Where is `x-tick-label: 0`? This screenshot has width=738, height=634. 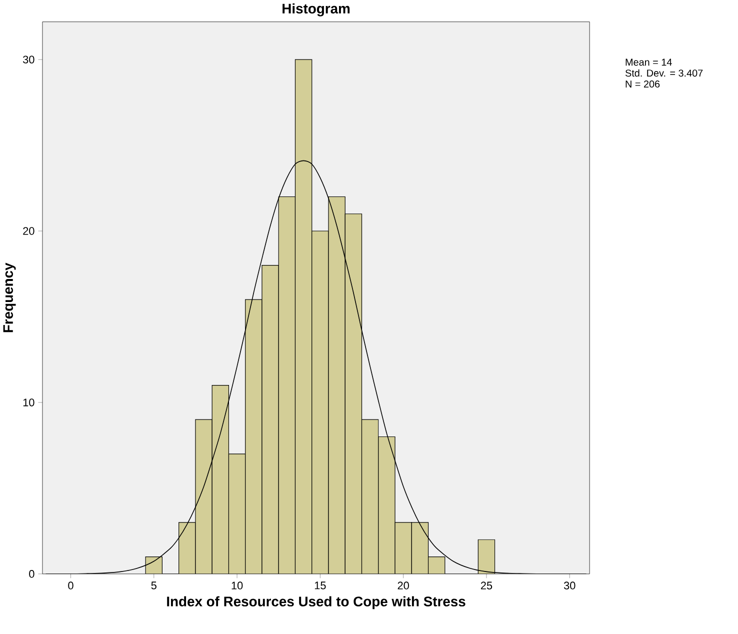 x-tick-label: 0 is located at coordinates (71, 585).